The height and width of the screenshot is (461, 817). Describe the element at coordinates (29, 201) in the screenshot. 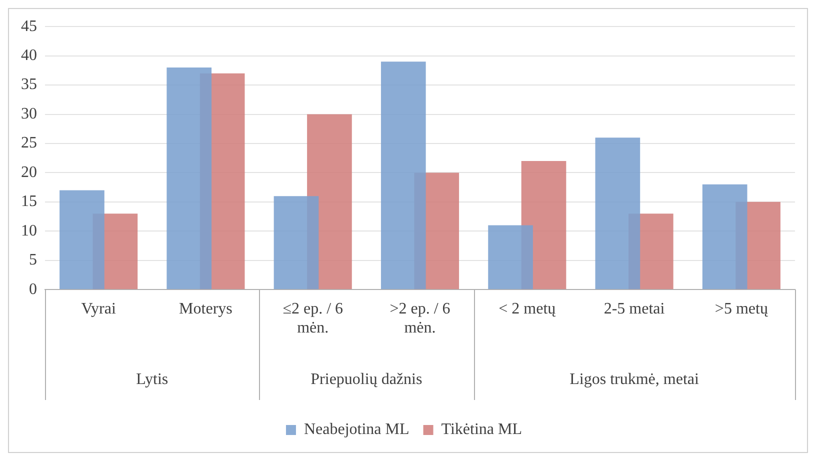

I see `y-tick-label: 15` at that location.